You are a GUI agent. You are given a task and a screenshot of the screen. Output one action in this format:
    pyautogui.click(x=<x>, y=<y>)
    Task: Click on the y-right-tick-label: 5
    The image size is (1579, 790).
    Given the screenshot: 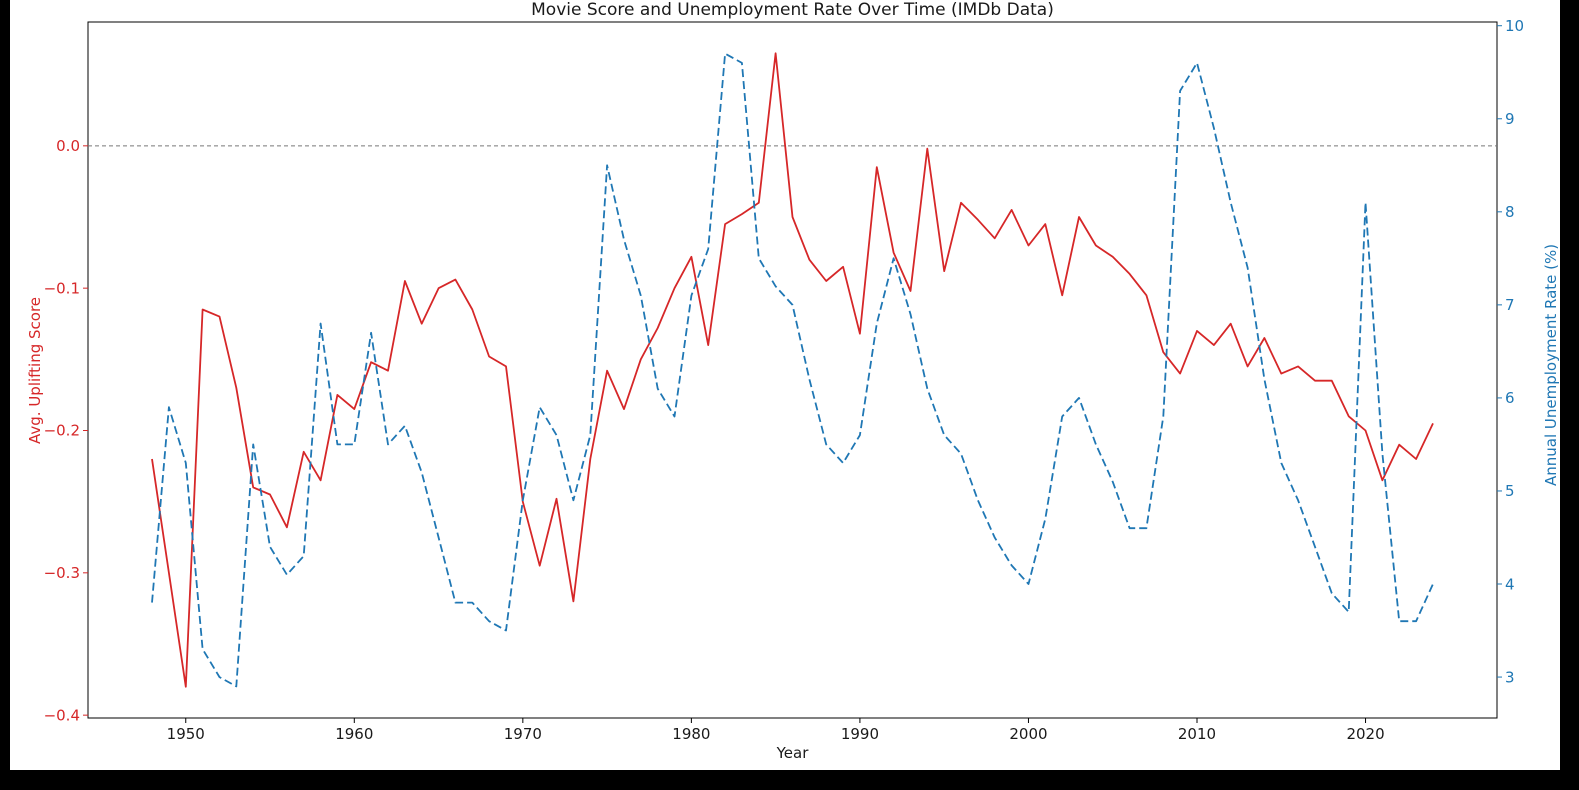 What is the action you would take?
    pyautogui.click(x=1510, y=491)
    